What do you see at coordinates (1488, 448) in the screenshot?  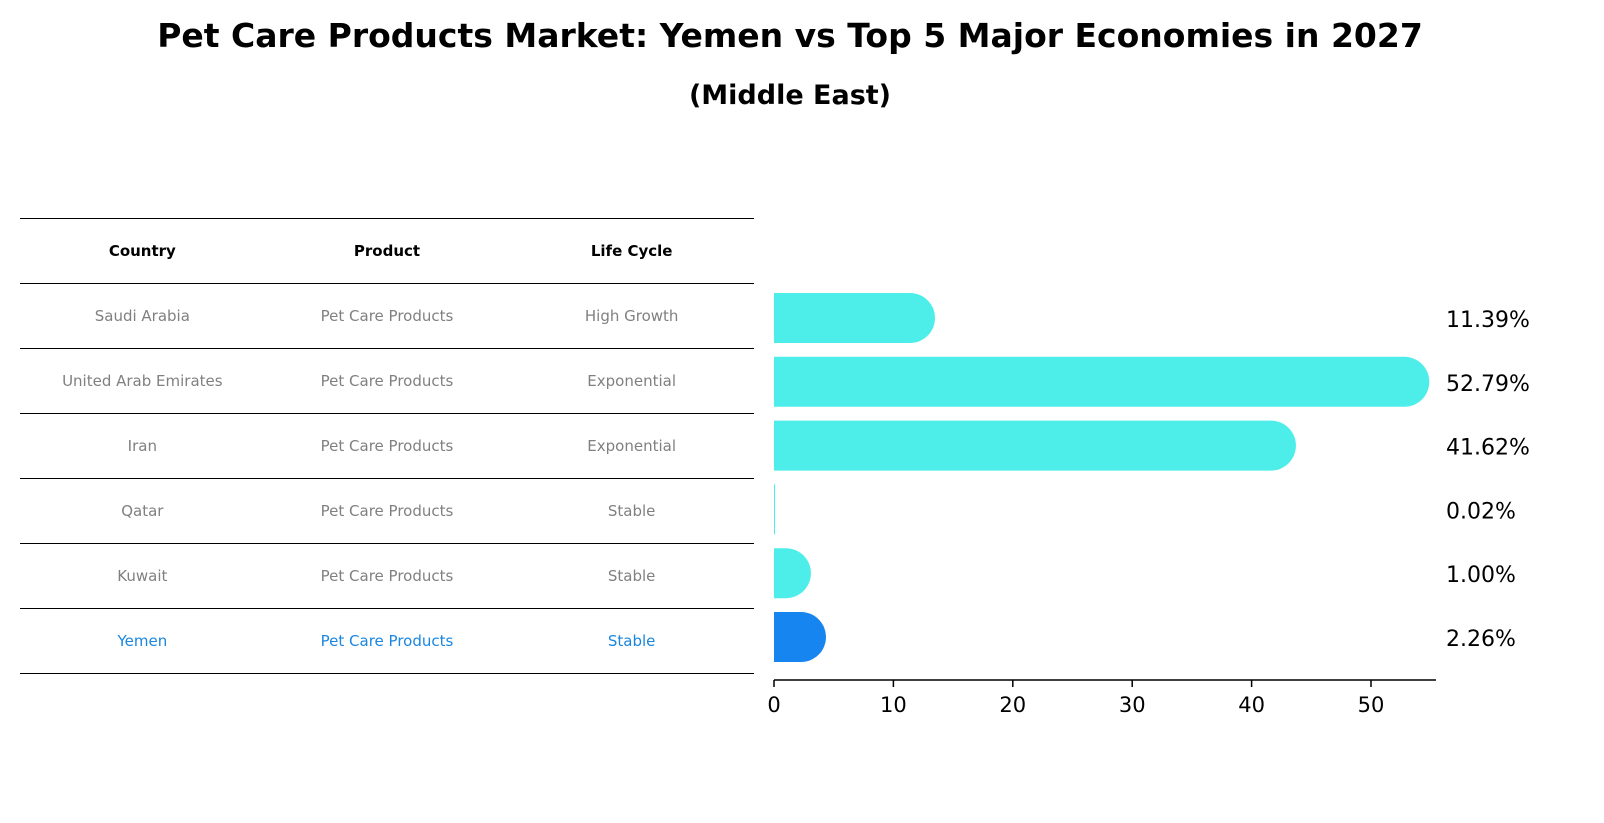 I see `data-label: 41.62%` at bounding box center [1488, 448].